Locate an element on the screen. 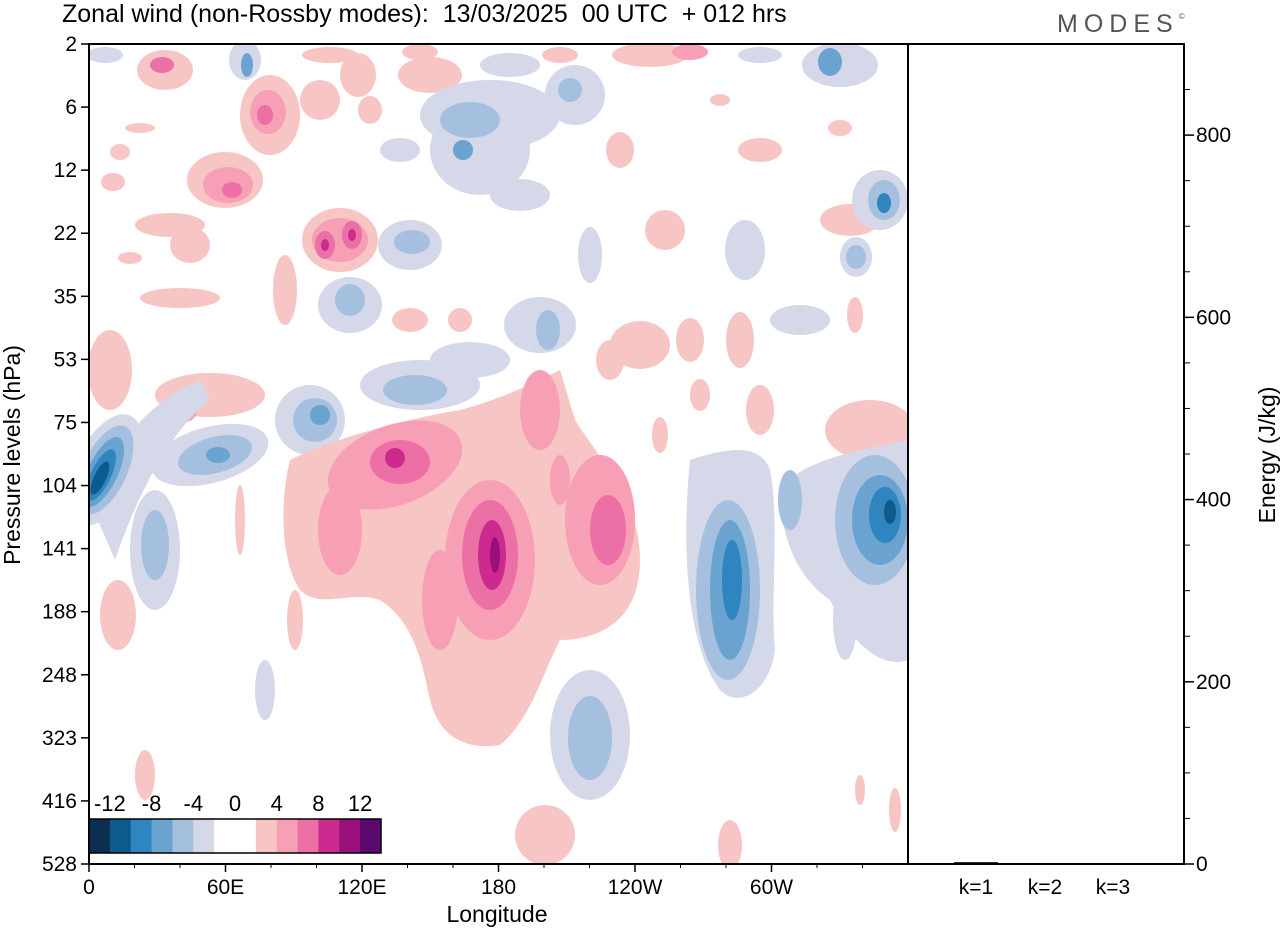 The height and width of the screenshot is (930, 1280). x-tick-label: 120E is located at coordinates (361, 887).